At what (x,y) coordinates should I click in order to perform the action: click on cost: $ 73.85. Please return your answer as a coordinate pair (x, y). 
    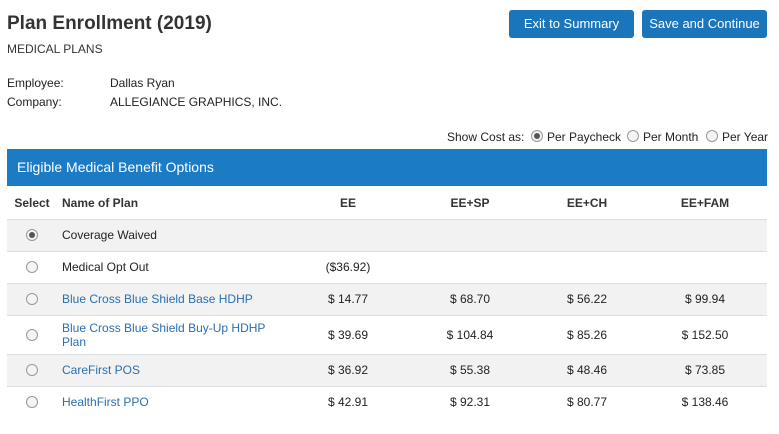
    Looking at the image, I should click on (705, 370).